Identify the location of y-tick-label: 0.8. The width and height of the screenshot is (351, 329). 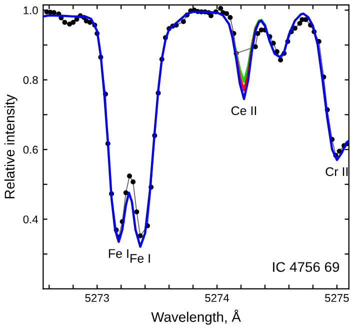
(30, 80).